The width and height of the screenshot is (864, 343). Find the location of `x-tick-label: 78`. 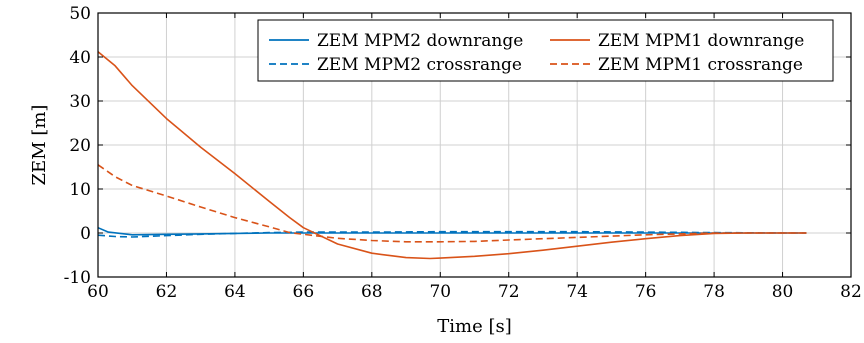

x-tick-label: 78 is located at coordinates (714, 292).